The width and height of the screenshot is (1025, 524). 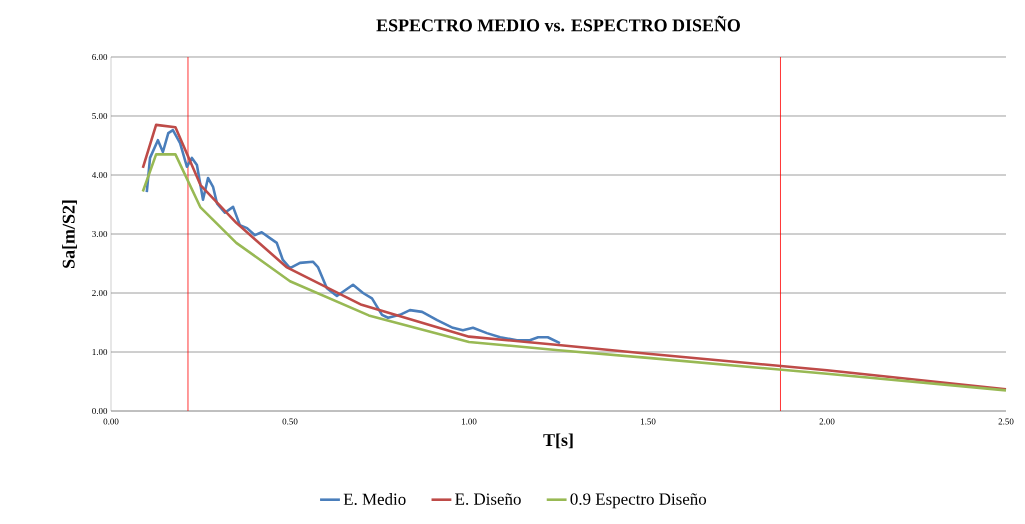 What do you see at coordinates (648, 421) in the screenshot?
I see `x-tick-label: 1.50` at bounding box center [648, 421].